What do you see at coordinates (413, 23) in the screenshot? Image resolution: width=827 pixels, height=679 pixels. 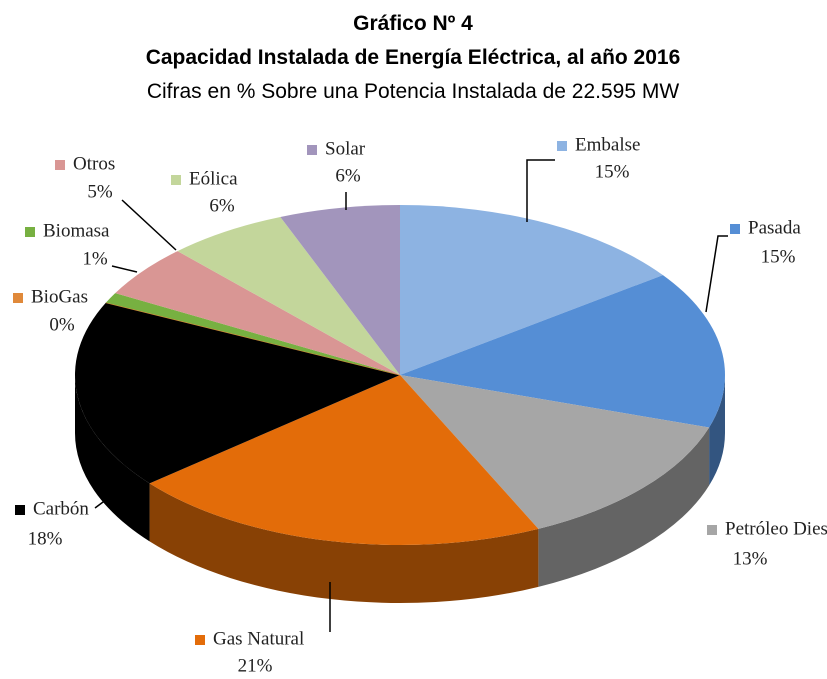 I see `chart-title: Gráfico Nº 4` at bounding box center [413, 23].